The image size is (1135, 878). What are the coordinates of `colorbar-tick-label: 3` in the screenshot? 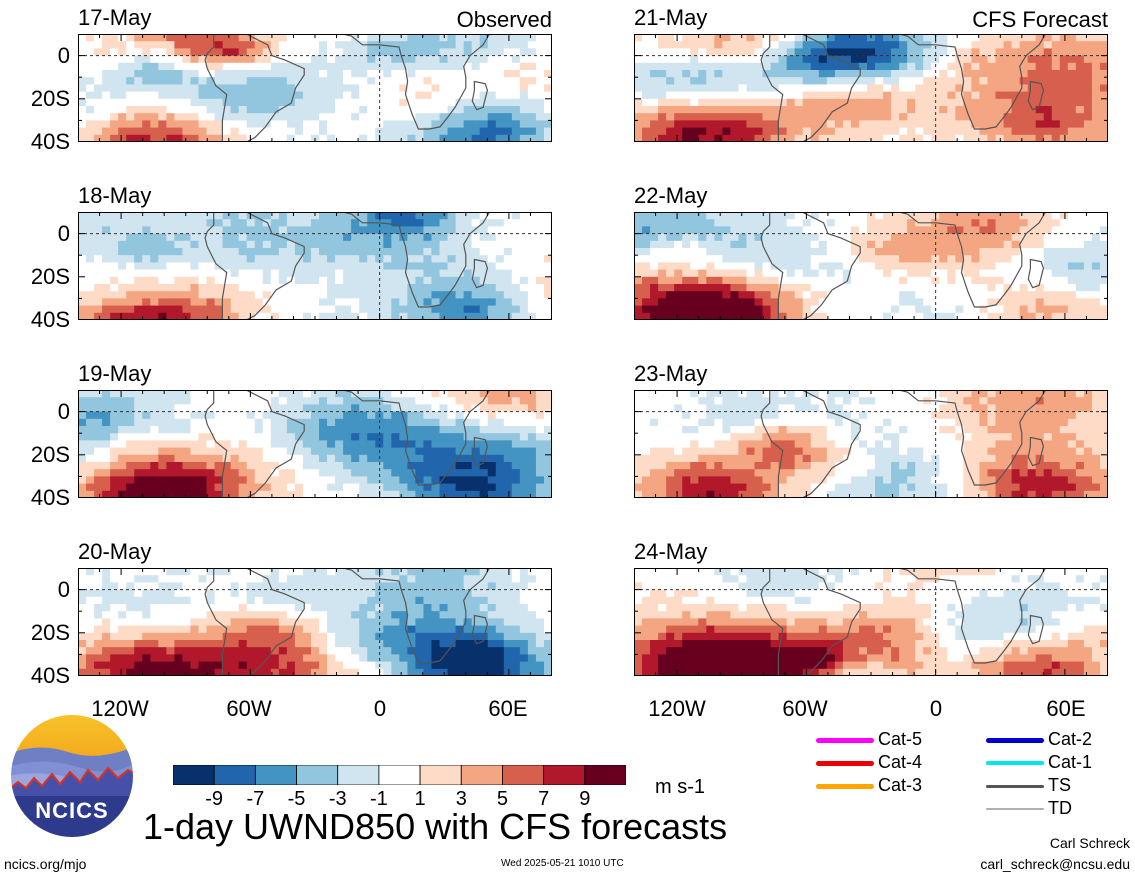 It's located at (461, 799).